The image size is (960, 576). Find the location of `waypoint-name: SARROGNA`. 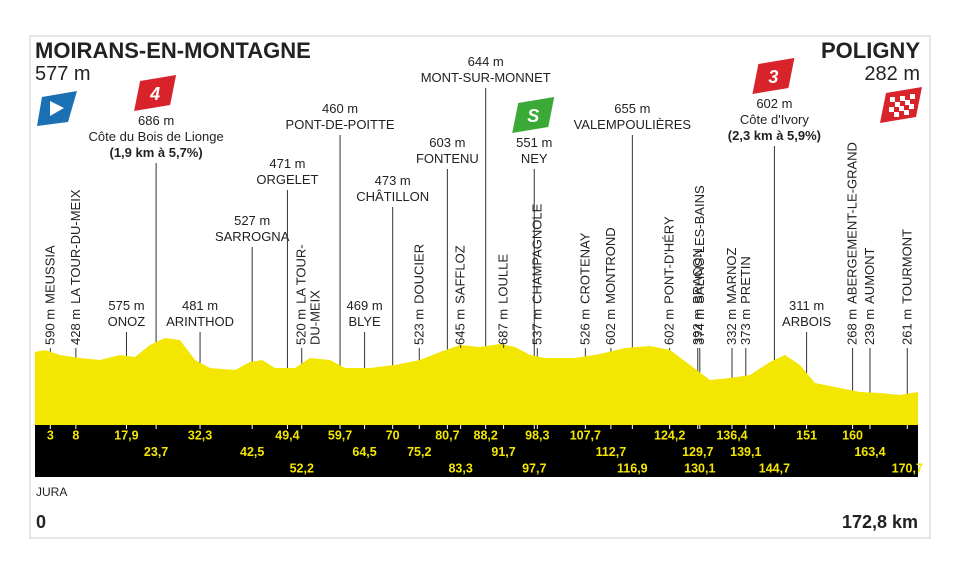

waypoint-name: SARROGNA is located at coordinates (252, 236).